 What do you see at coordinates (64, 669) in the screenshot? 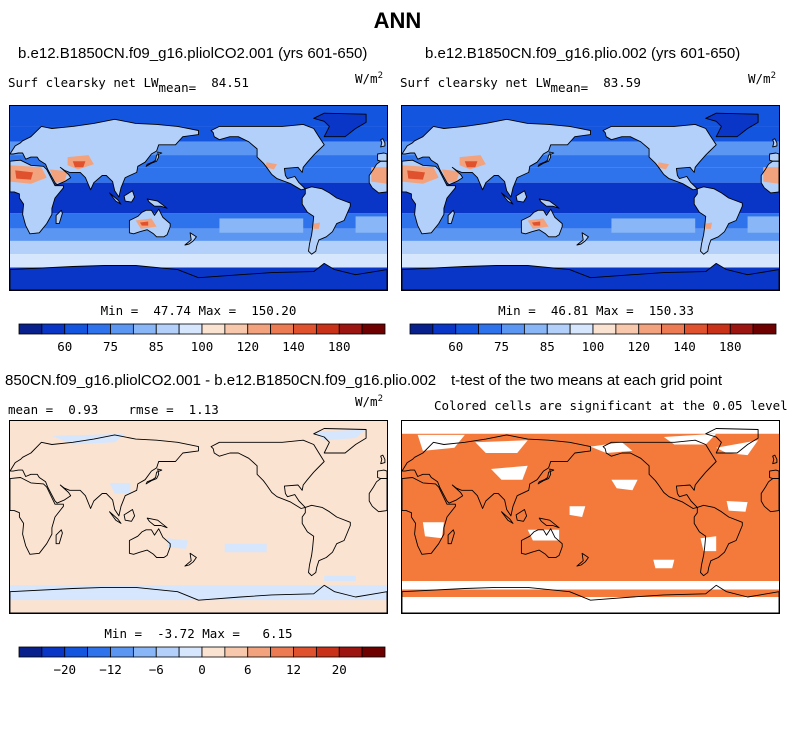
I see `colorbar-tick-label: −20` at bounding box center [64, 669].